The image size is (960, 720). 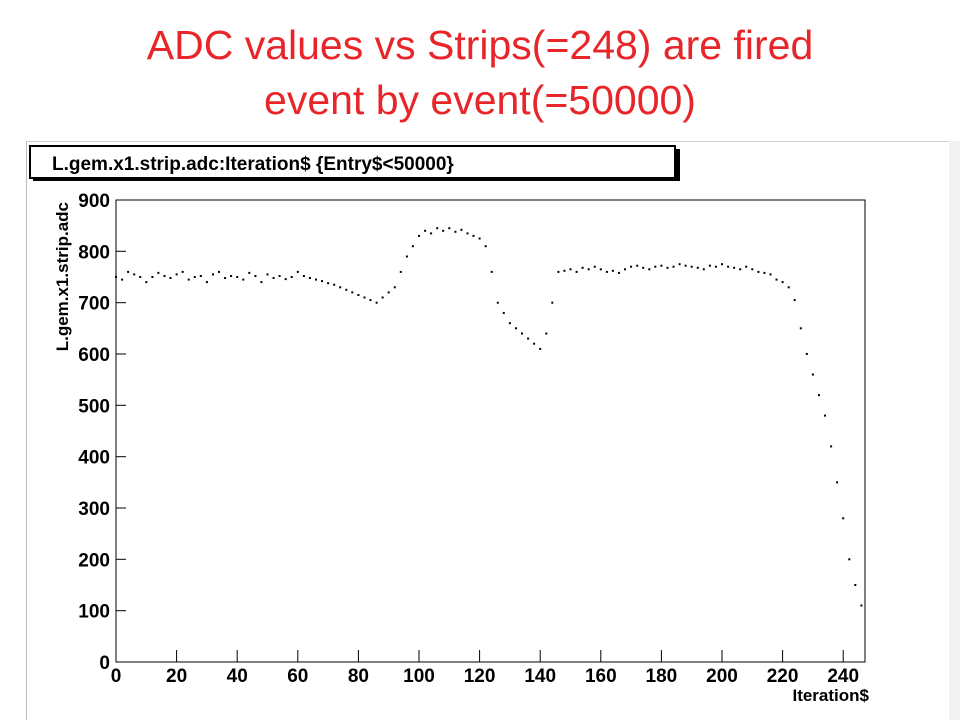 What do you see at coordinates (94, 201) in the screenshot?
I see `y-tick-label: 900` at bounding box center [94, 201].